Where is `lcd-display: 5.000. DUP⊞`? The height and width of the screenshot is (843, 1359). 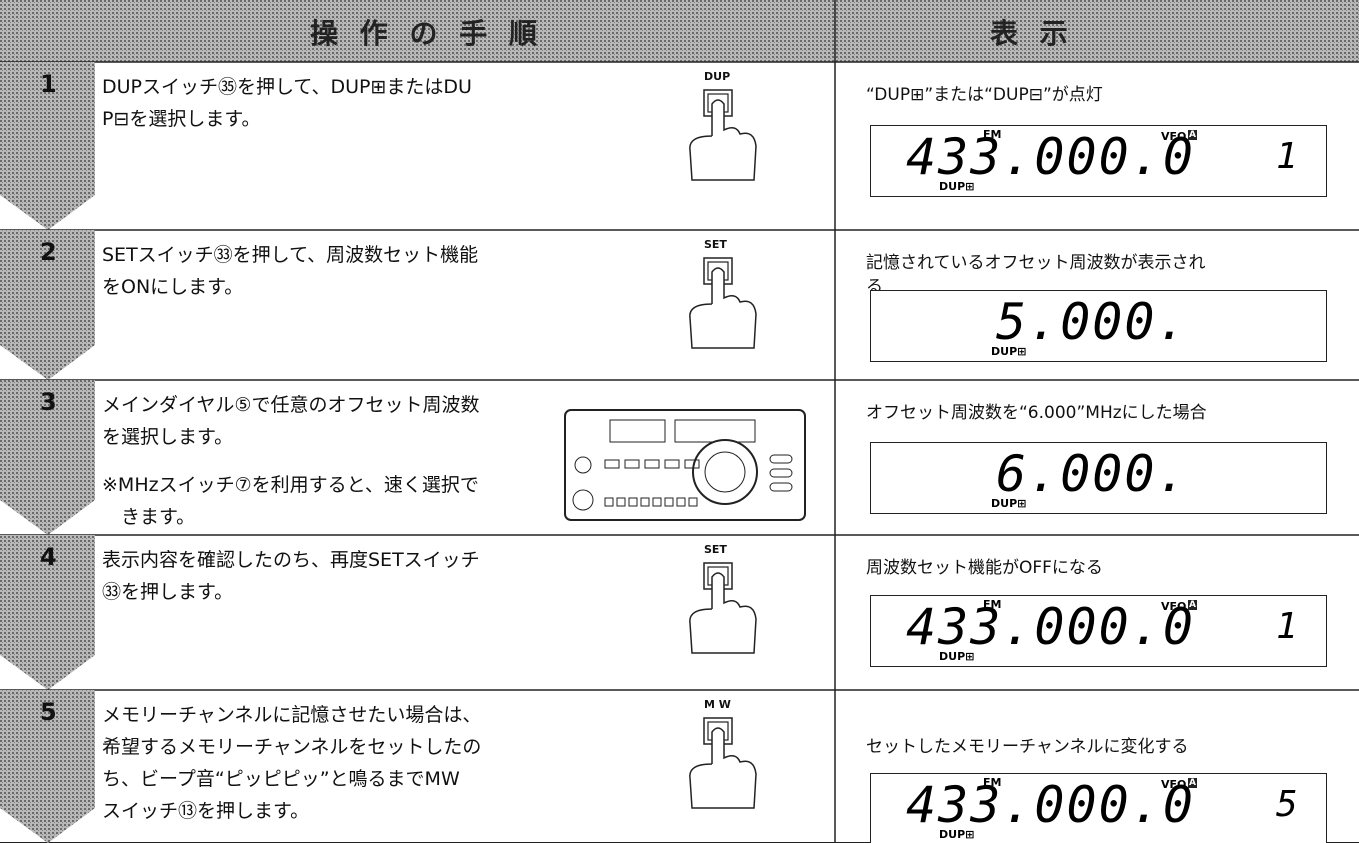 lcd-display: 5.000. DUP⊞ is located at coordinates (1098, 326).